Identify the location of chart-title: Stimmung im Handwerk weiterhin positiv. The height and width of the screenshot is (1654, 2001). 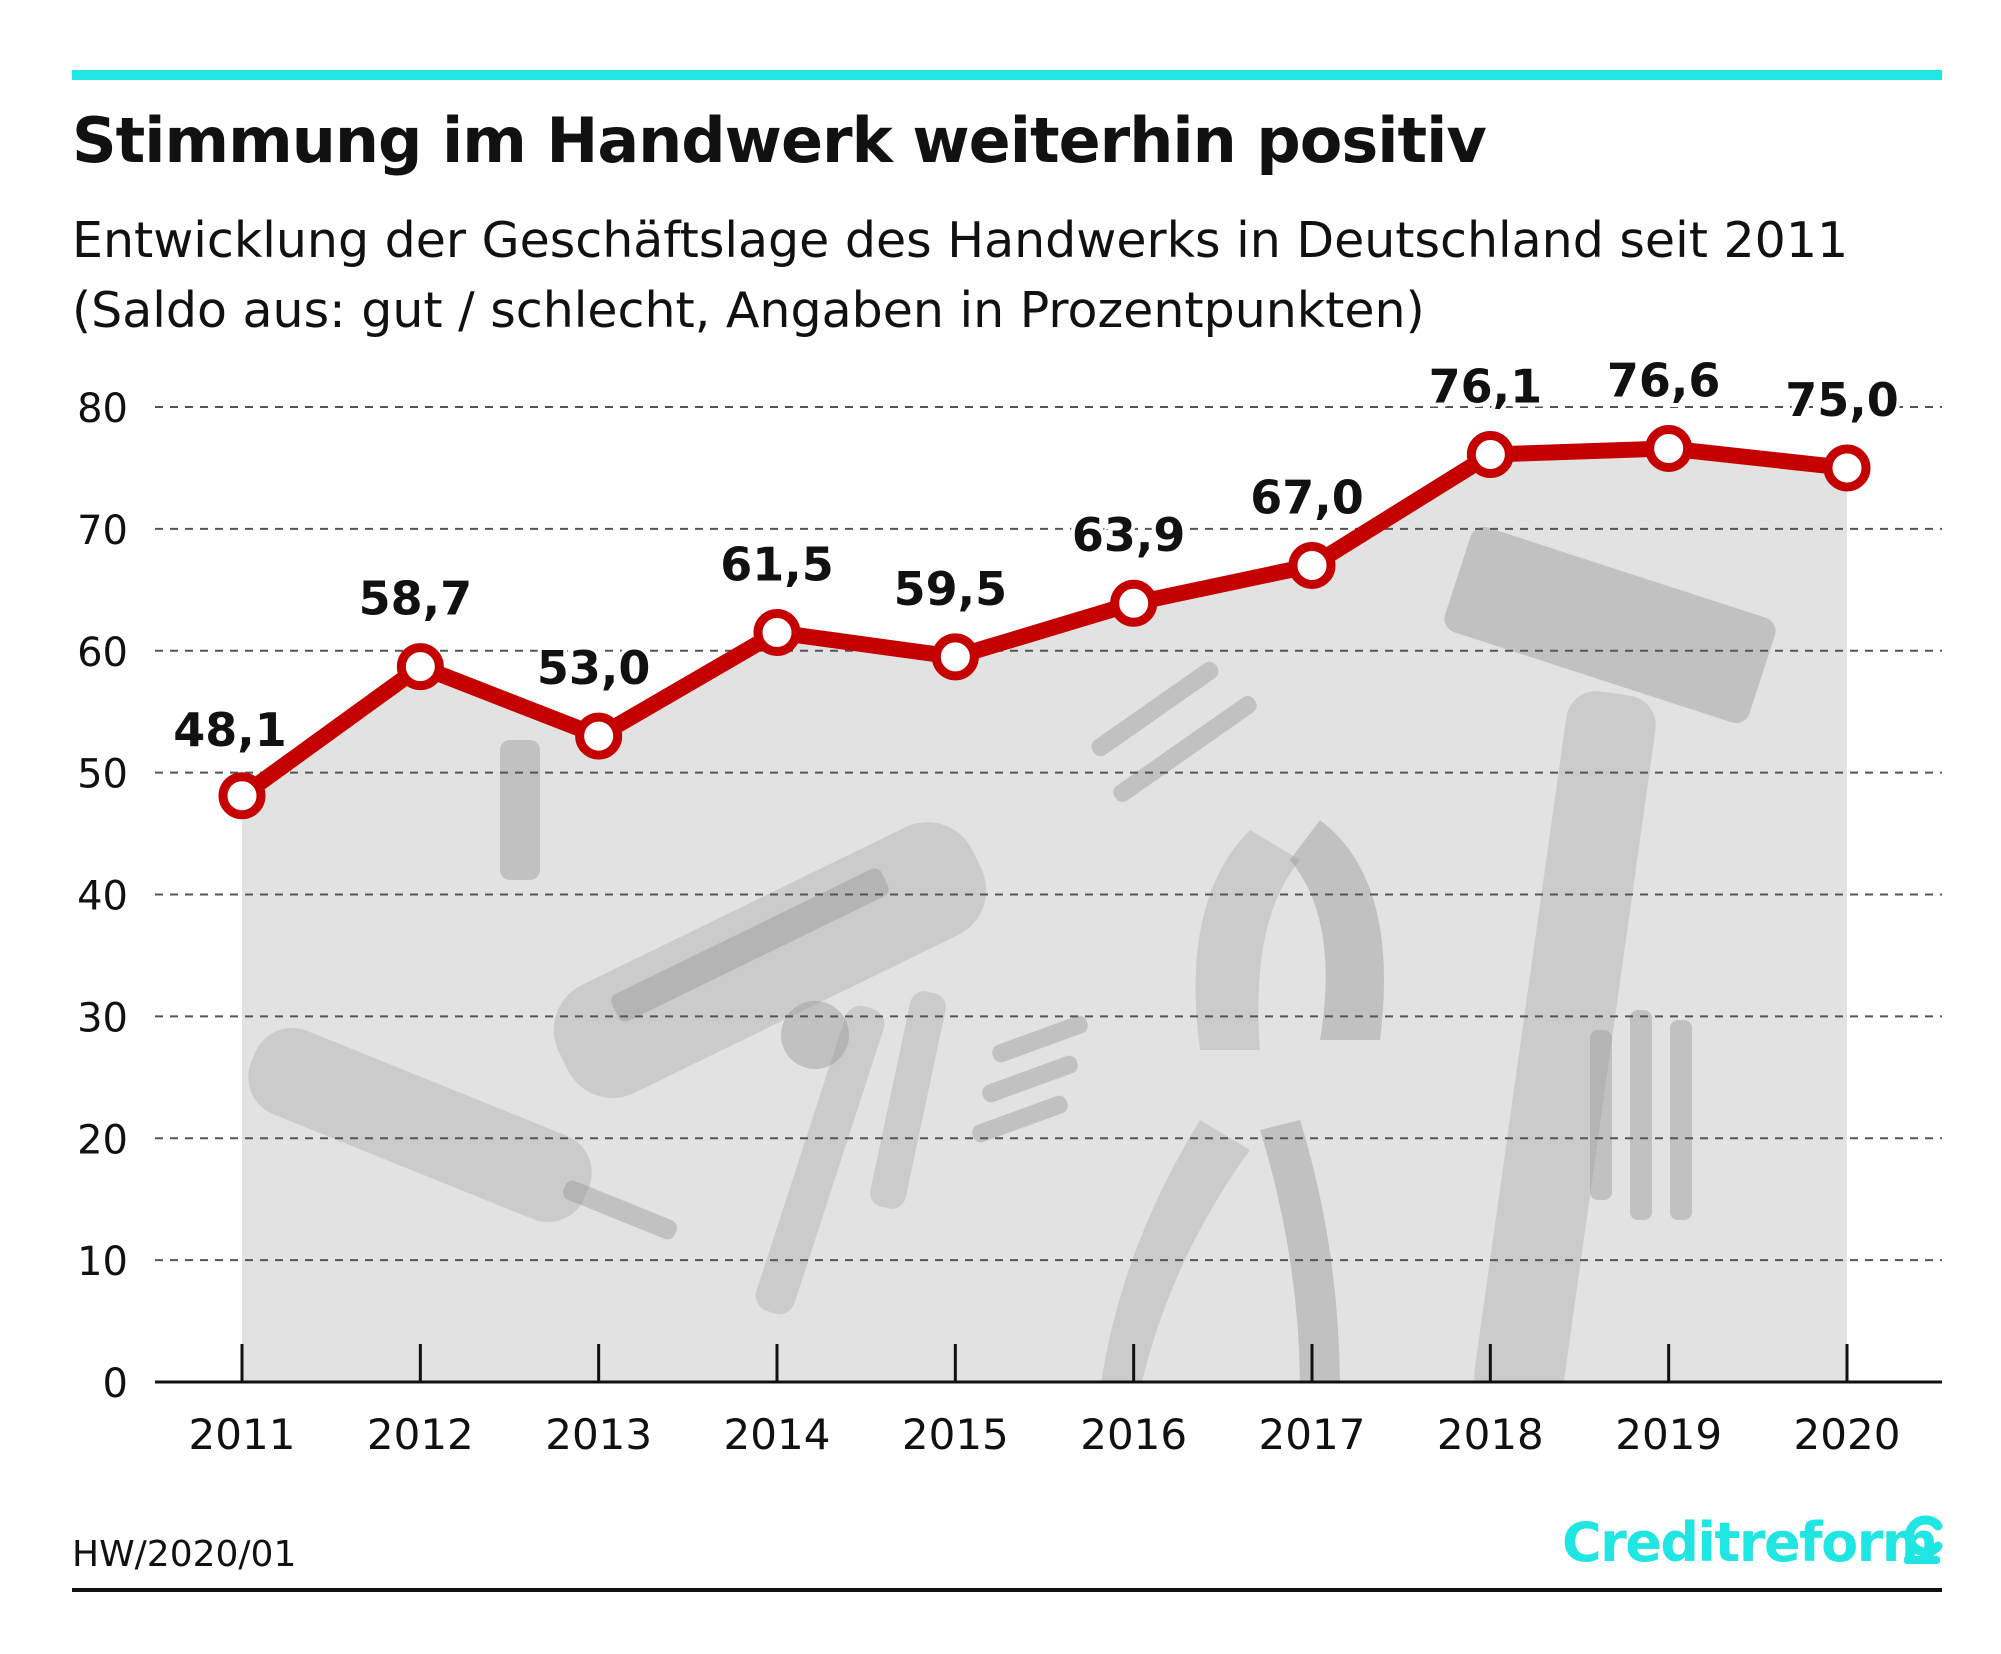
(779, 140).